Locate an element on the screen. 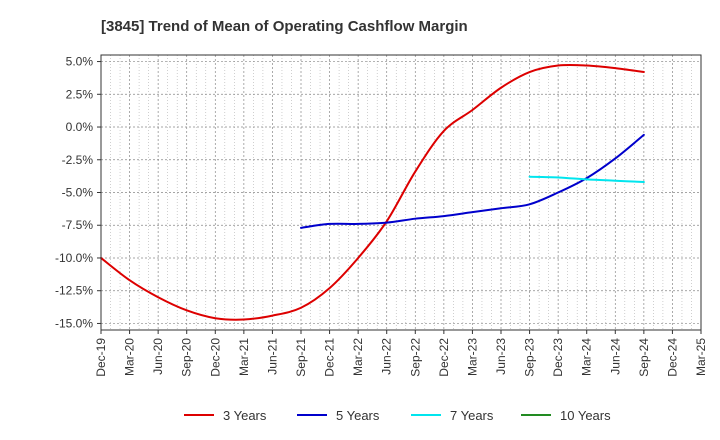 The image size is (720, 440). x-tick-label: Dec-21 is located at coordinates (330, 357).